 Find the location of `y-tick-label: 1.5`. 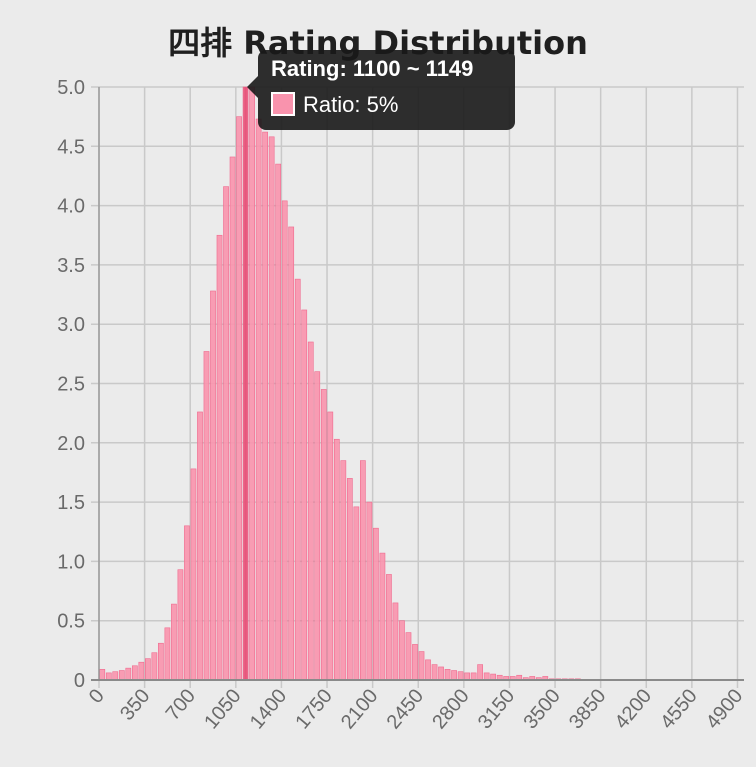

y-tick-label: 1.5 is located at coordinates (71, 503).